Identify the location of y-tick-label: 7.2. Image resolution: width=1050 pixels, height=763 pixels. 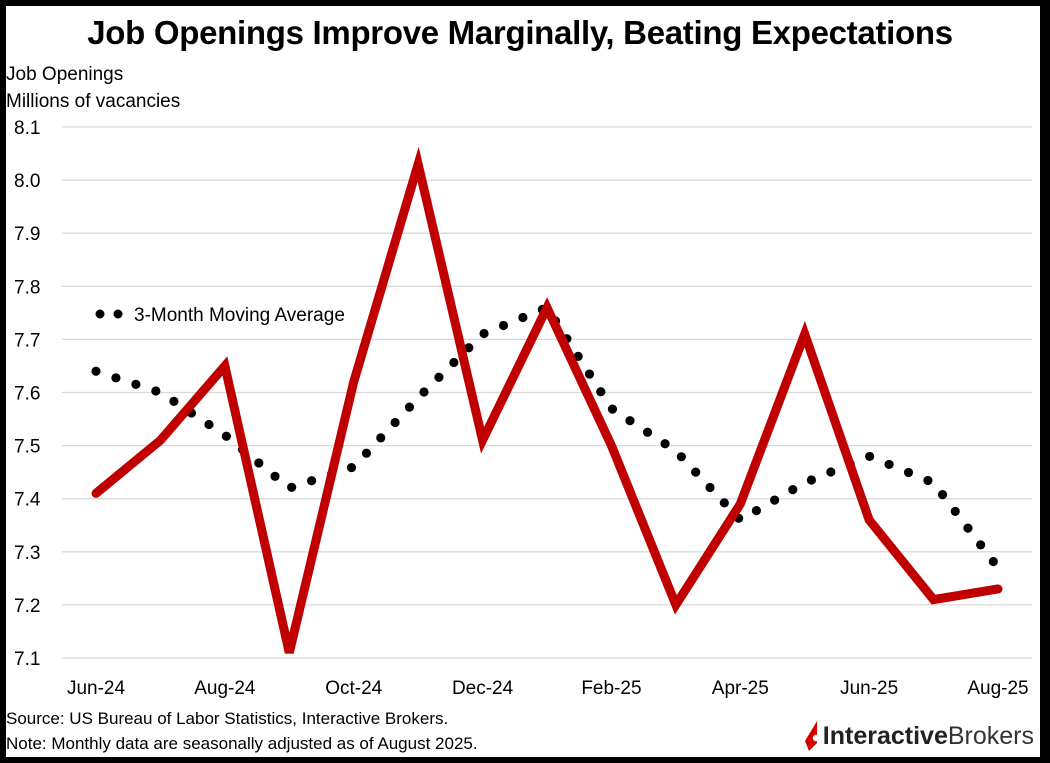
(27, 606).